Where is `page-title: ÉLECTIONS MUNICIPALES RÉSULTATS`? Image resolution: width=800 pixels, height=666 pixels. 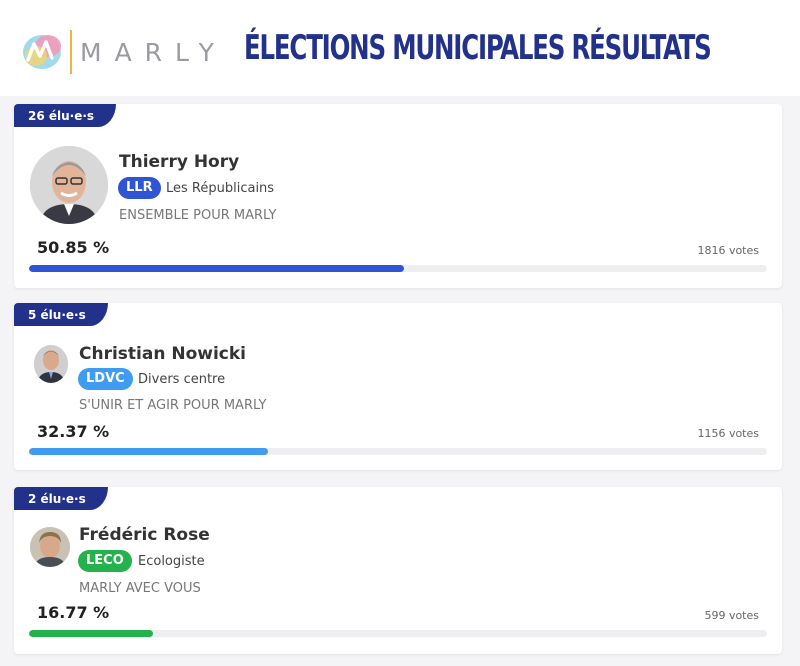
page-title: ÉLECTIONS MUNICIPALES RÉSULTATS is located at coordinates (478, 48).